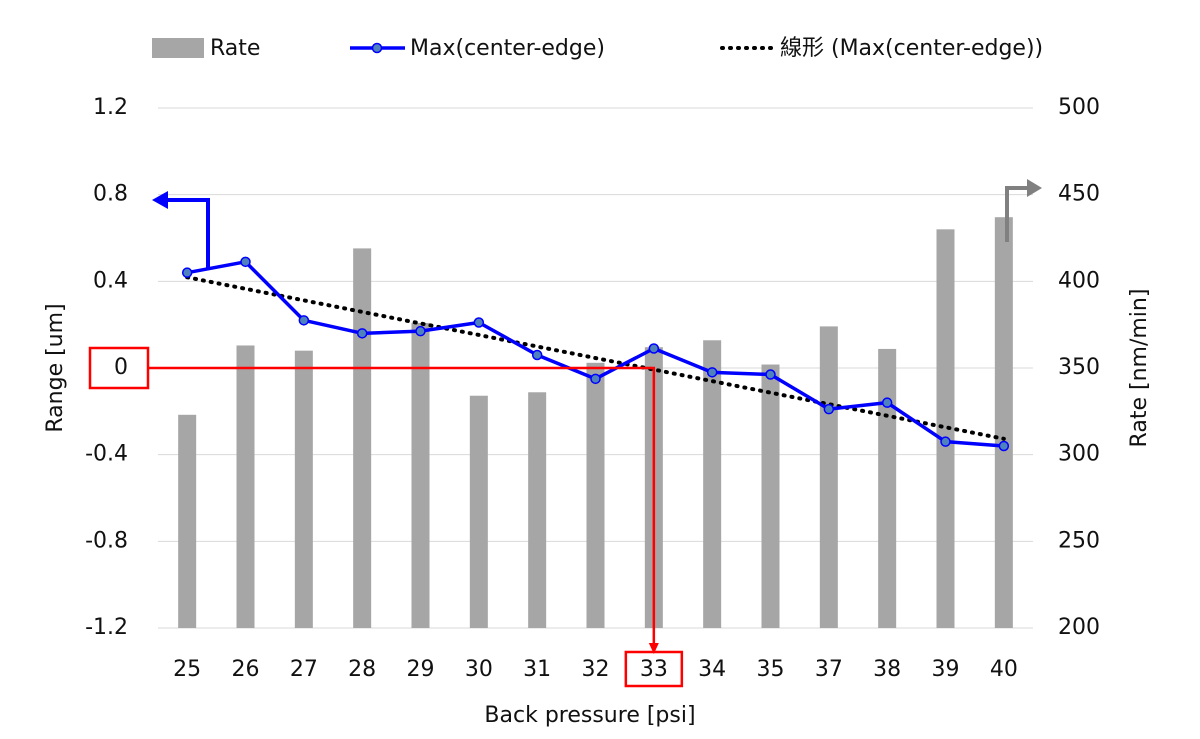  Describe the element at coordinates (1079, 454) in the screenshot. I see `y2-tick-label: 300` at that location.